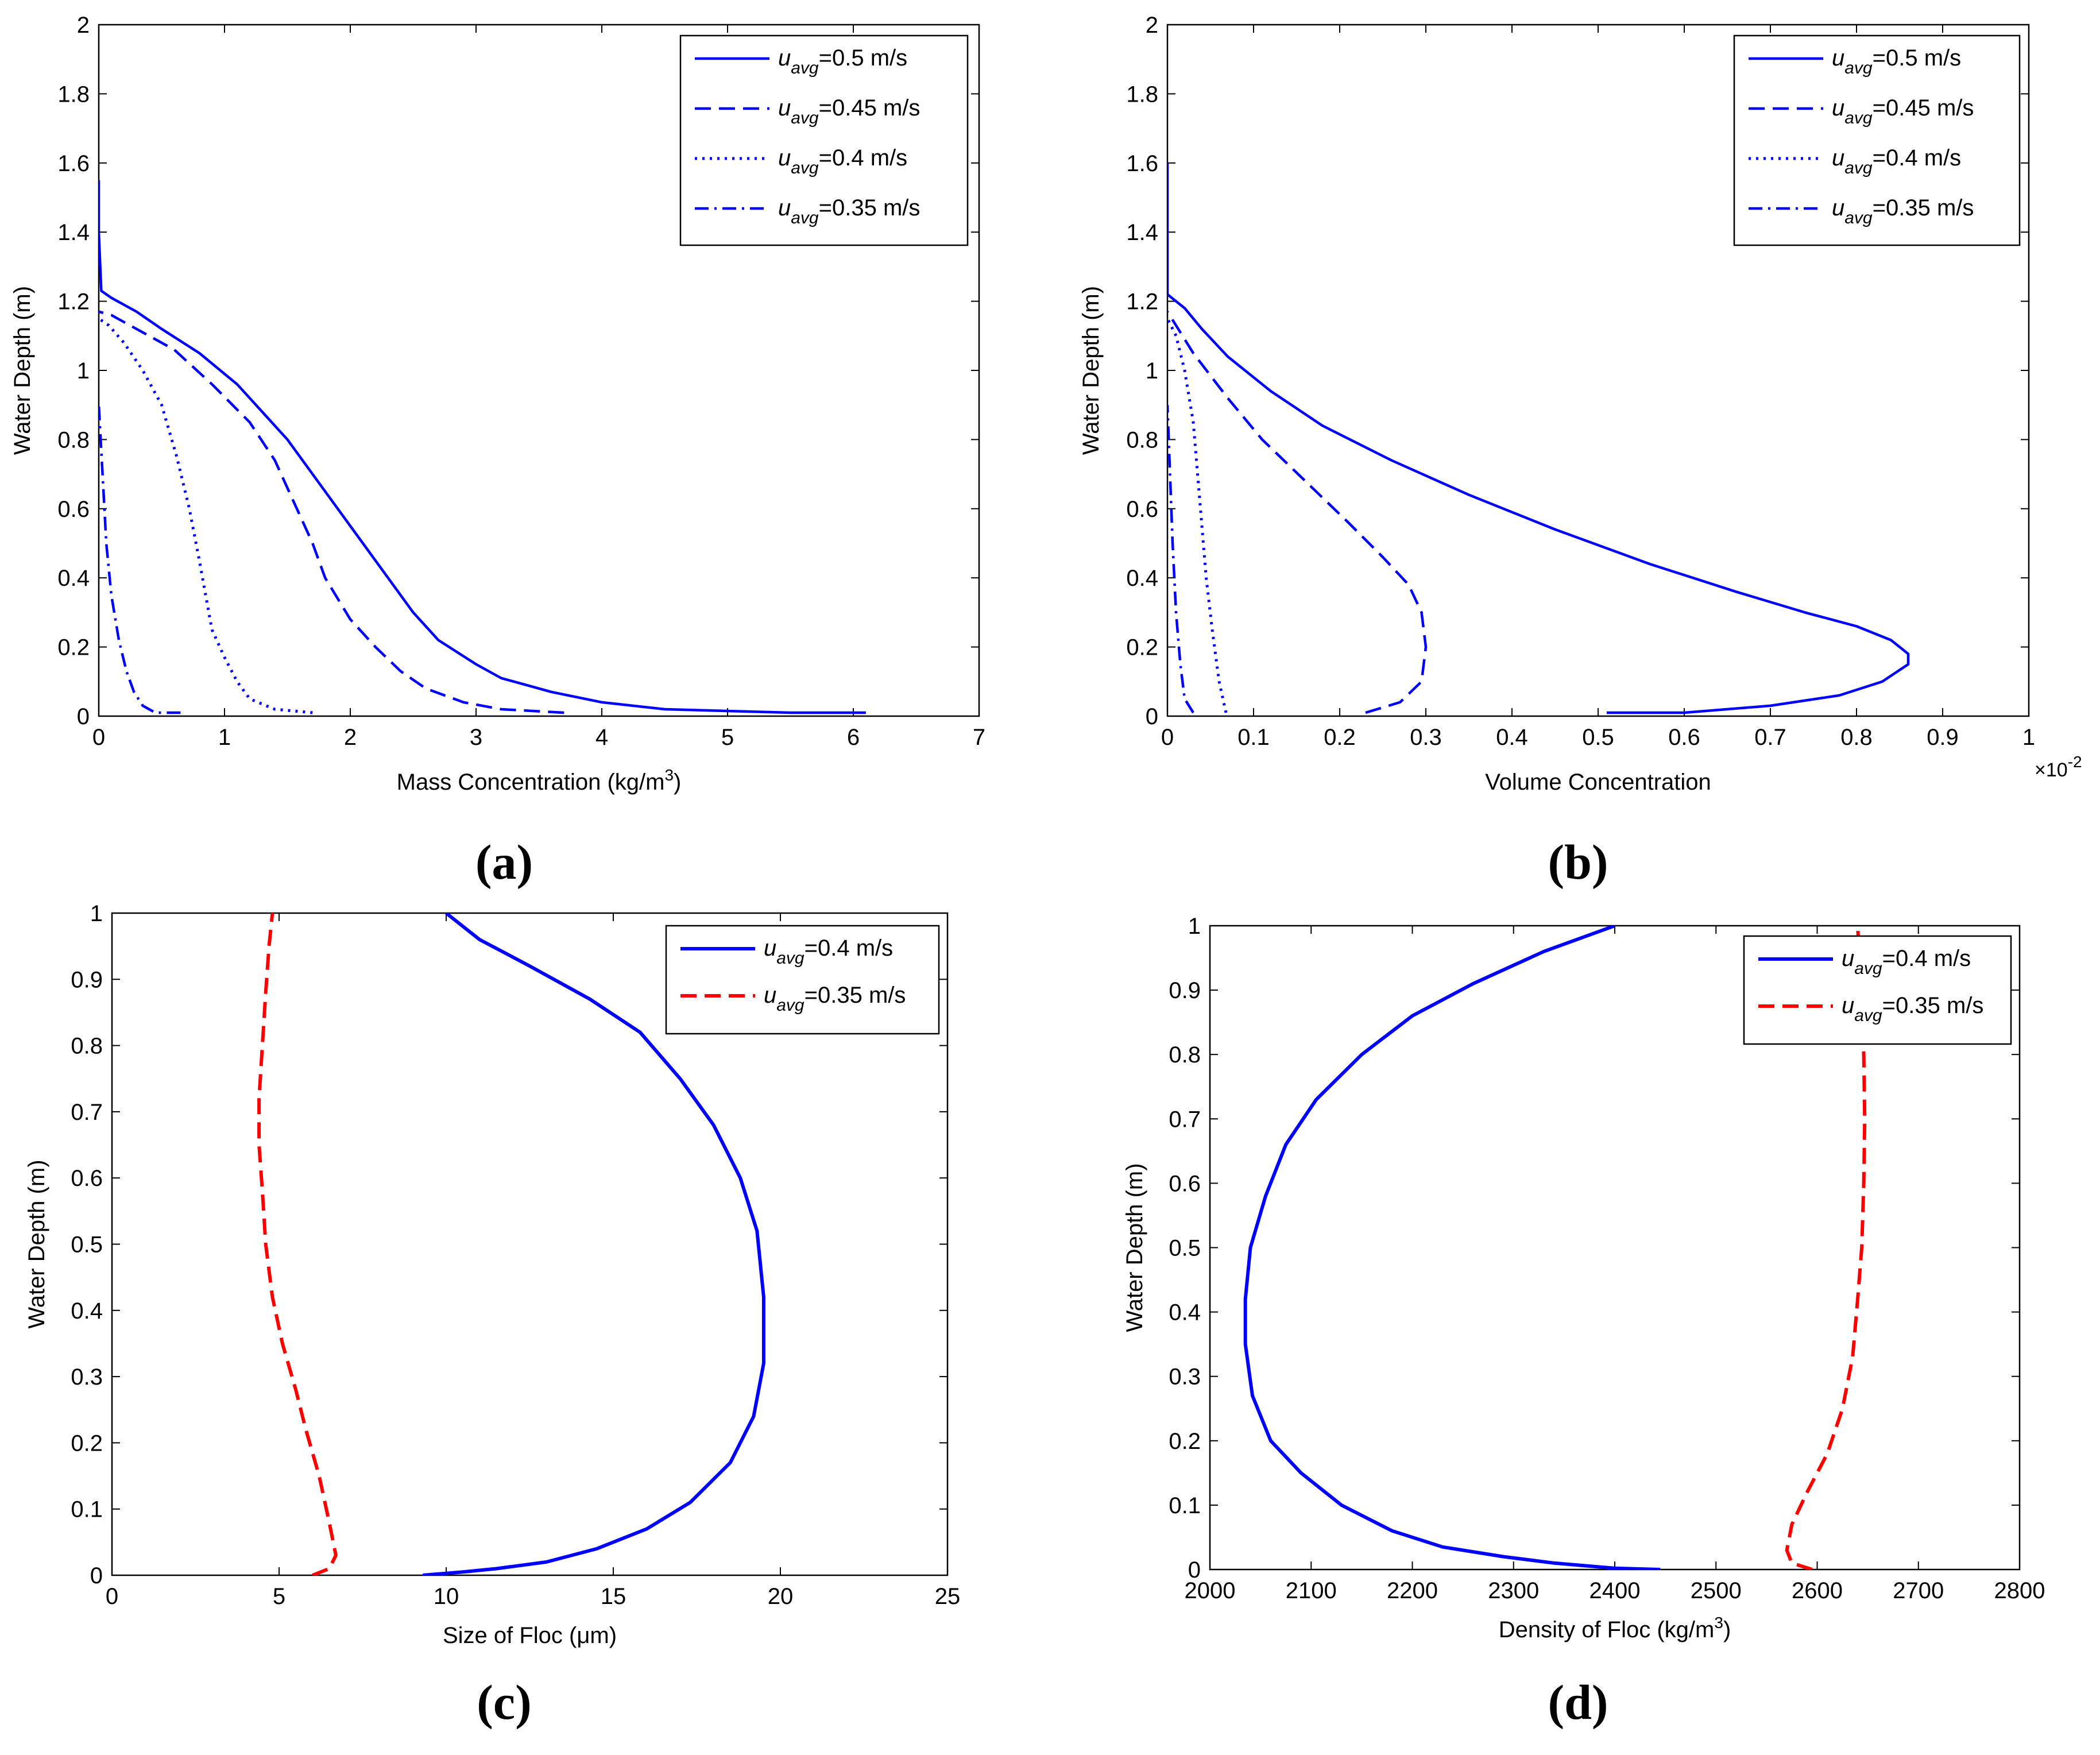 Image resolution: width=2100 pixels, height=1755 pixels. I want to click on x-tick-label: 4, so click(601, 738).